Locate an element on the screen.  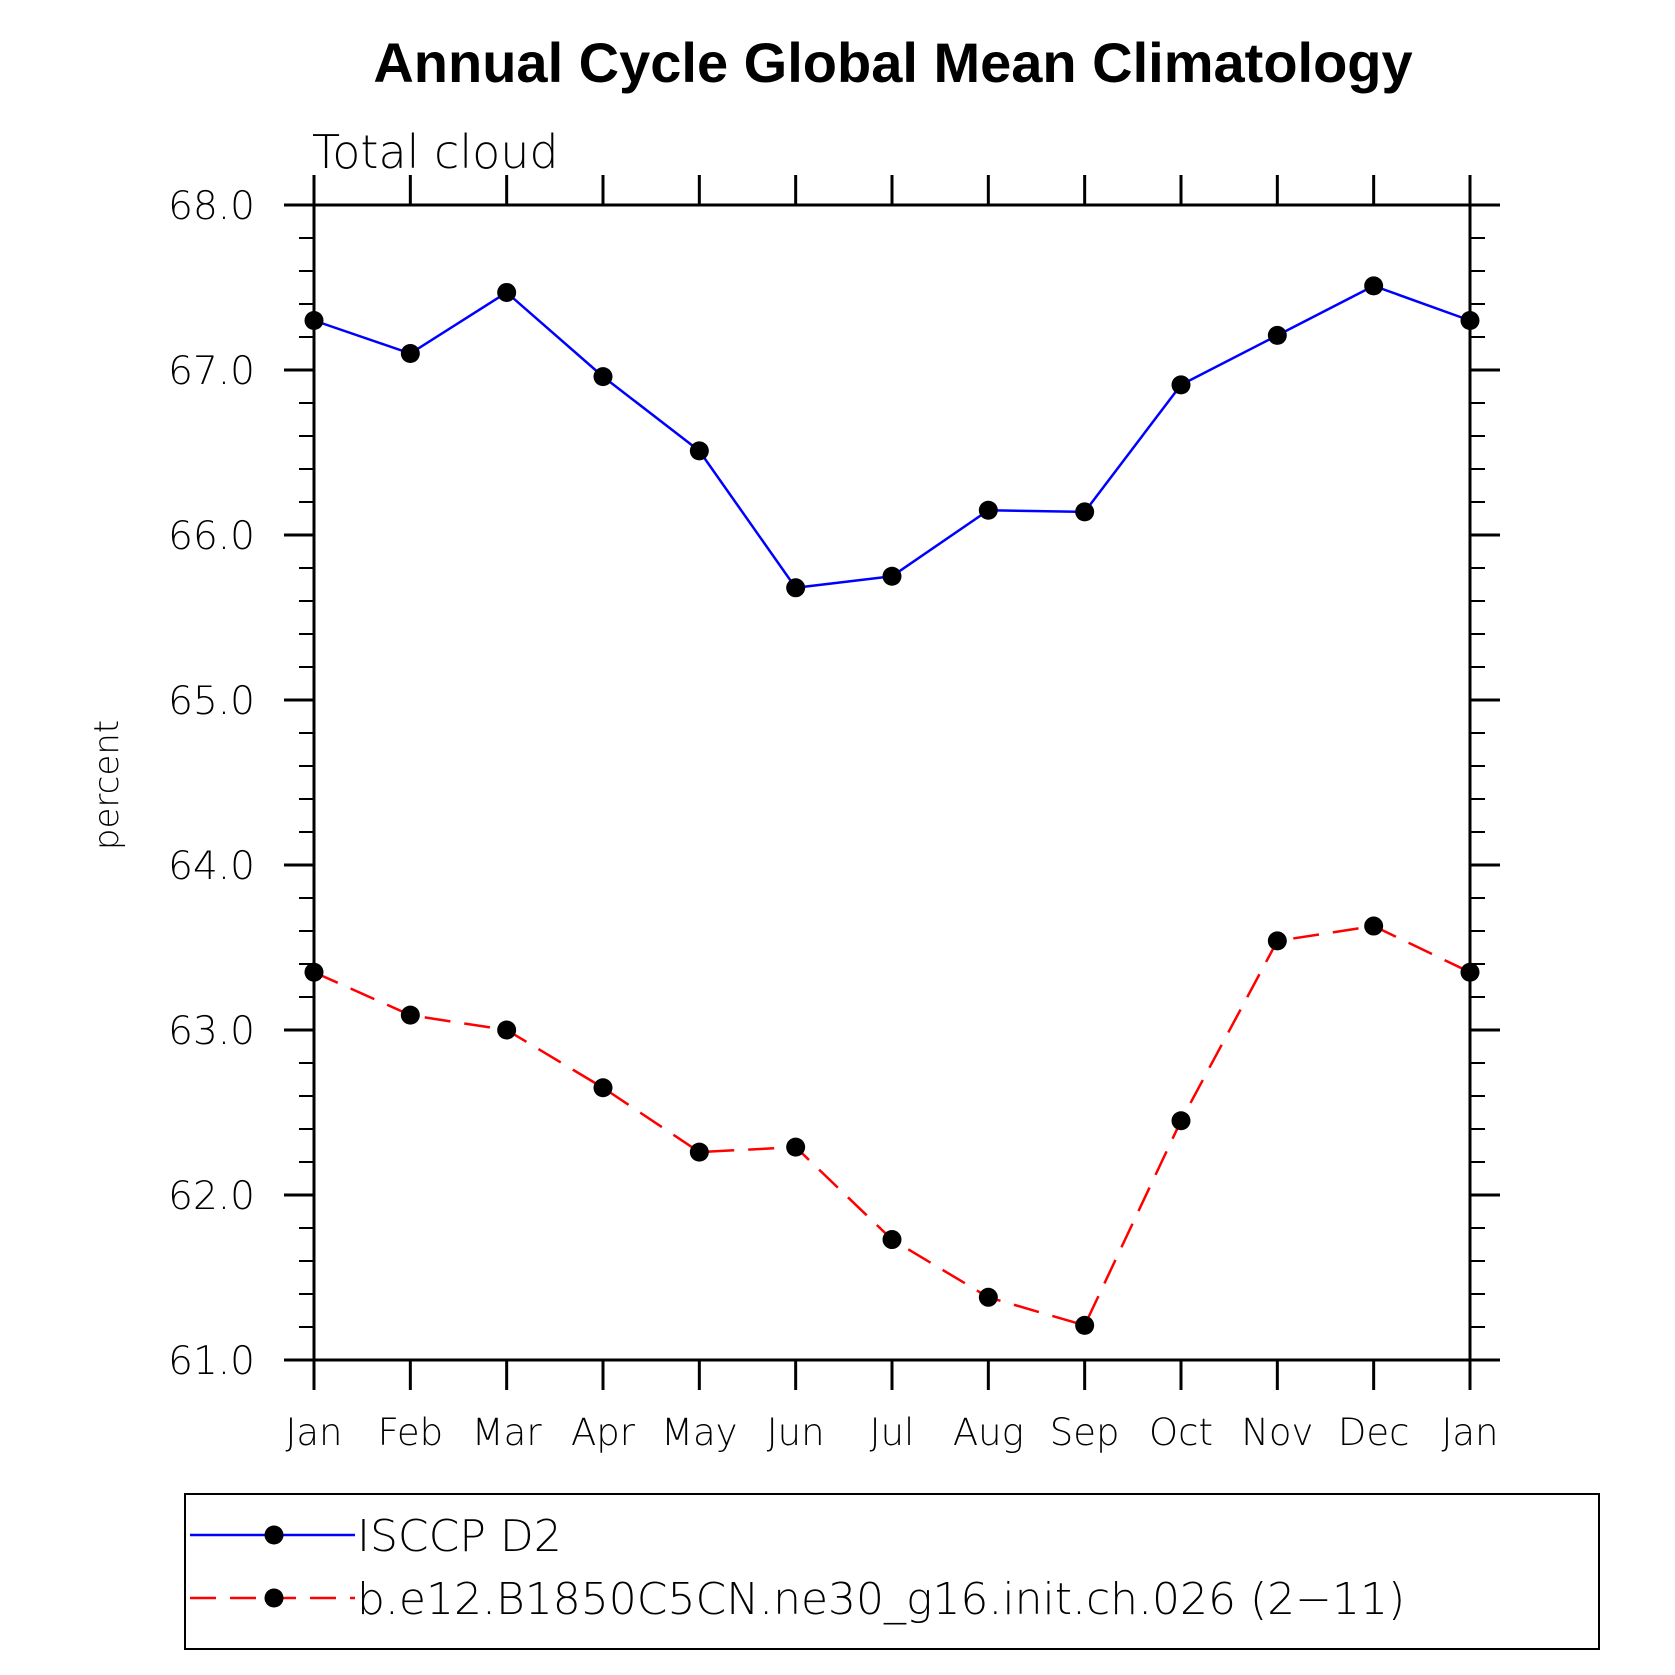
x-tick-label: Jun is located at coordinates (796, 1432).